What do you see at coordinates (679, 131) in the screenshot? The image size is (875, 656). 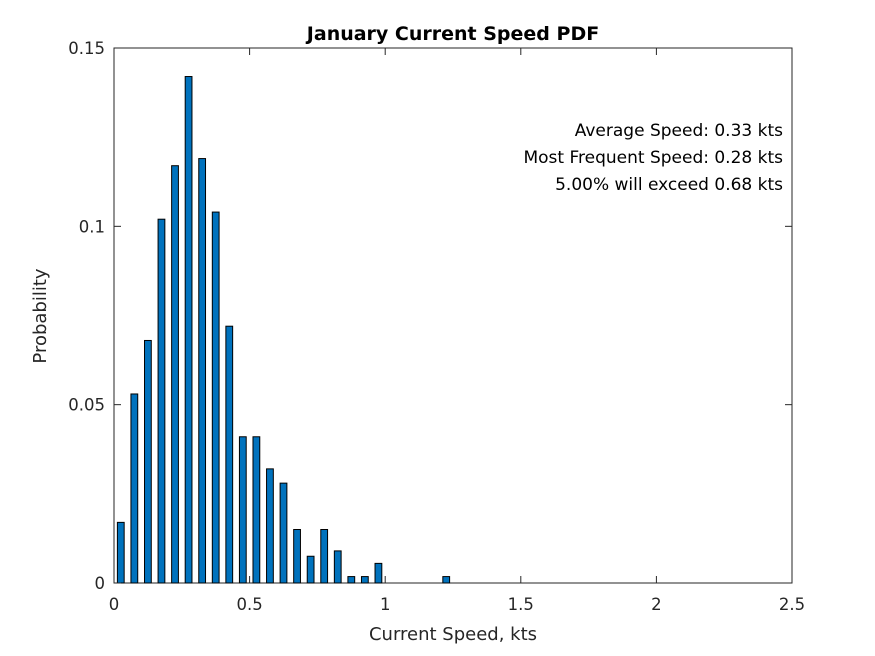 I see `annotation-average-speed: Average Speed: 0.33 kts` at bounding box center [679, 131].